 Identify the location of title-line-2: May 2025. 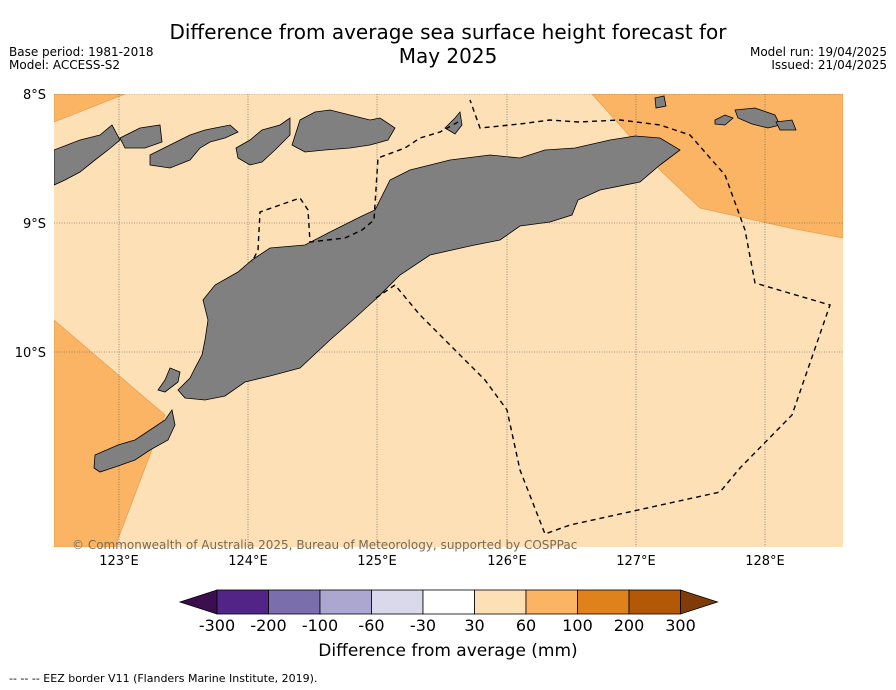
(448, 56).